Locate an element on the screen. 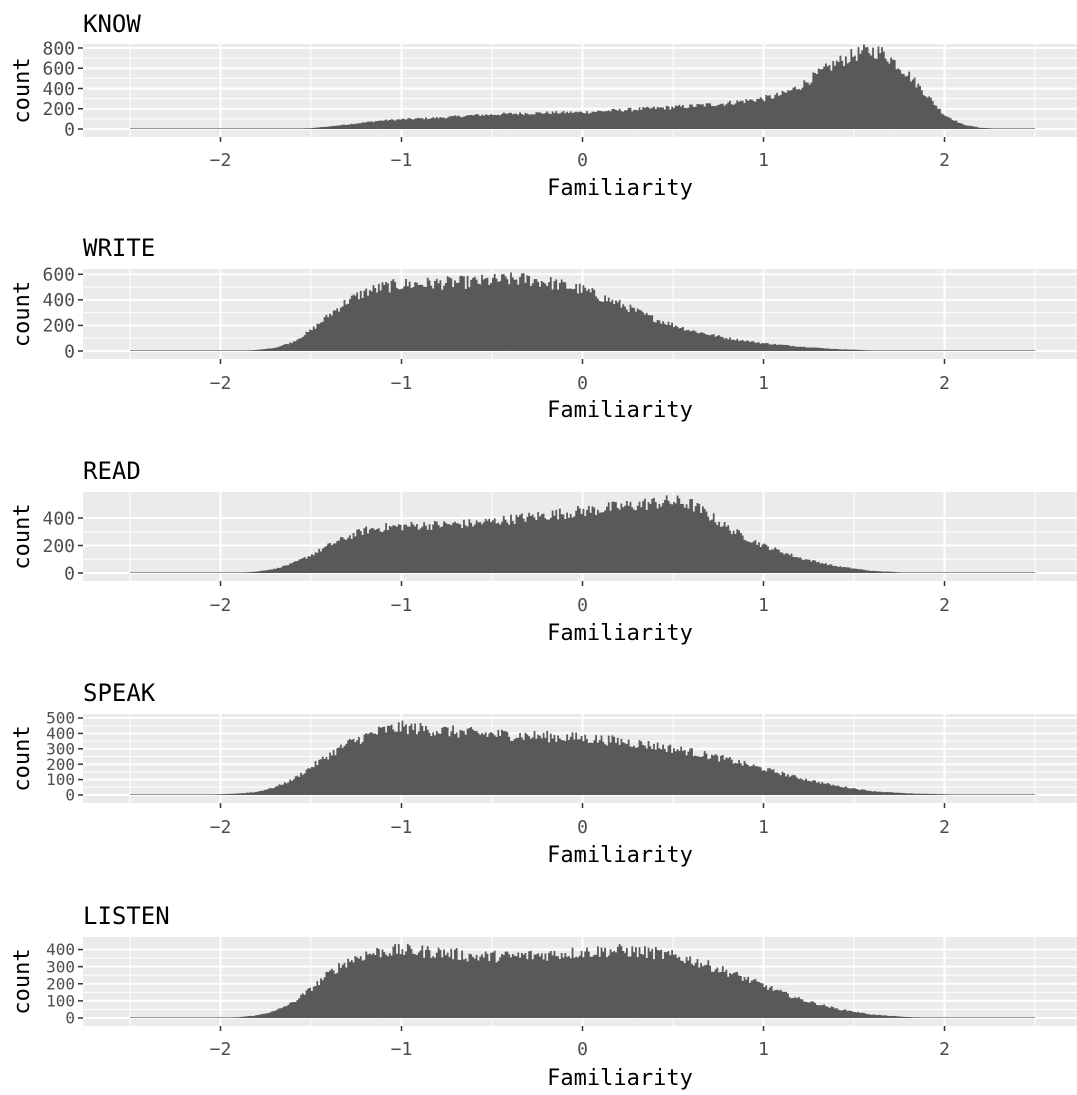 The image size is (1077, 1095). panel-title: READ is located at coordinates (112, 471).